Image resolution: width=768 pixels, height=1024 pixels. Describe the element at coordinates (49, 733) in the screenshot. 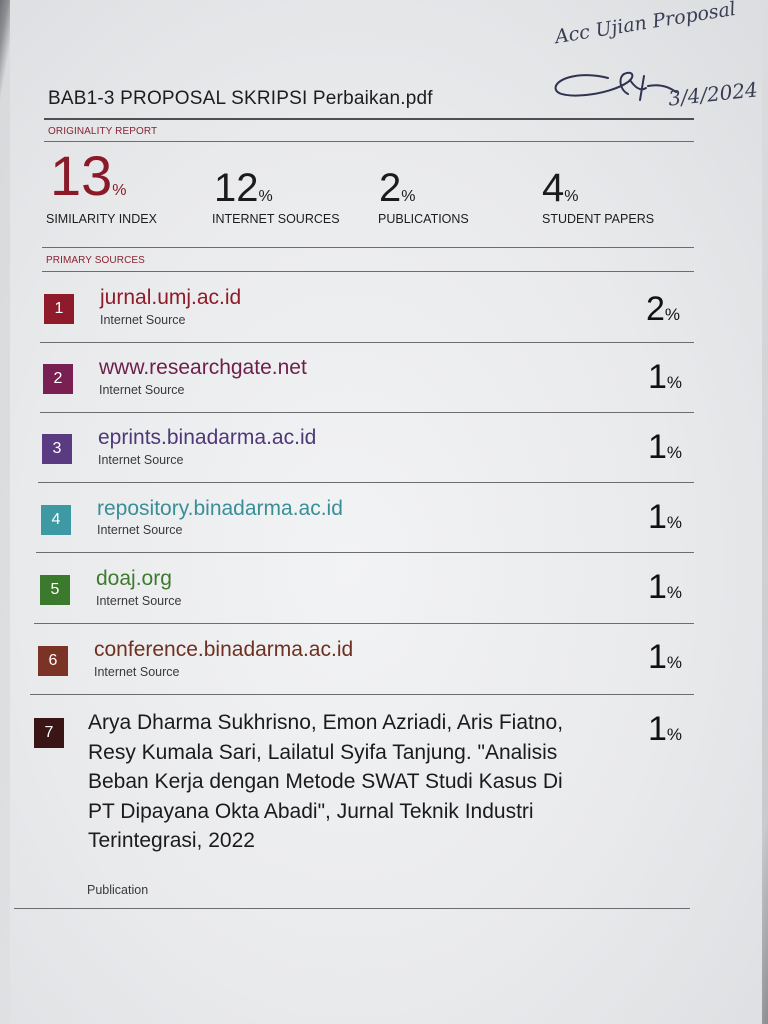

I see `source-rank-badge: 7` at that location.